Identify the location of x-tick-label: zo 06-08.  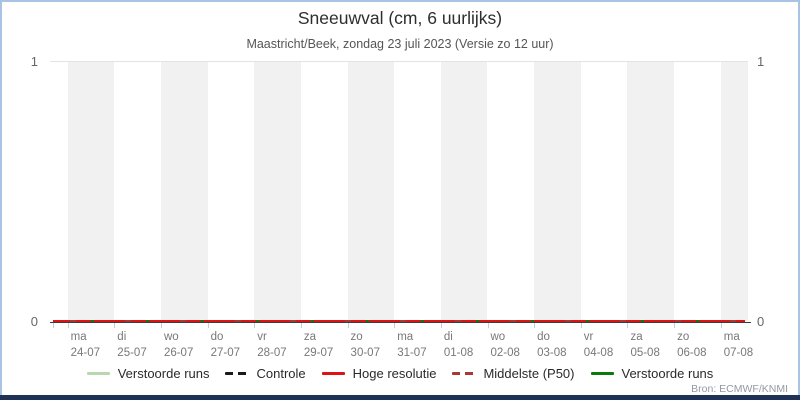
(691, 345).